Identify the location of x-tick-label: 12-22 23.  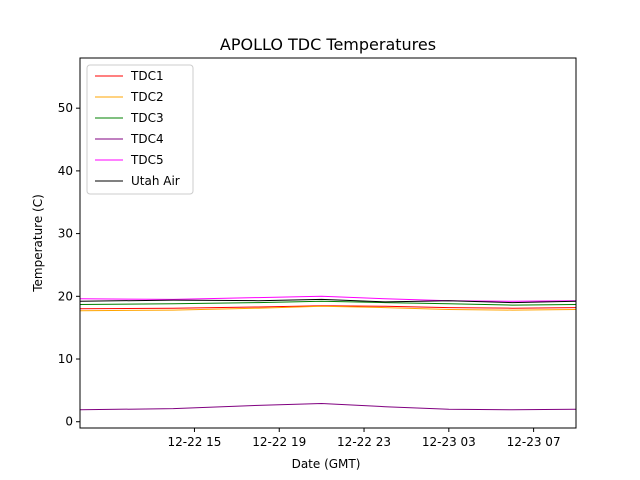
(364, 442).